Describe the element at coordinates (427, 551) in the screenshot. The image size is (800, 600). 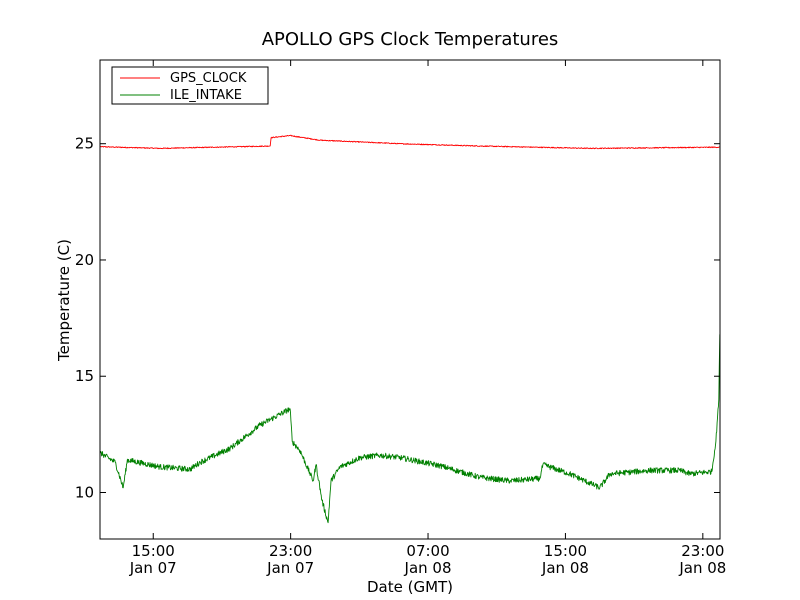
I see `x-tick-label-time: 07:00` at that location.